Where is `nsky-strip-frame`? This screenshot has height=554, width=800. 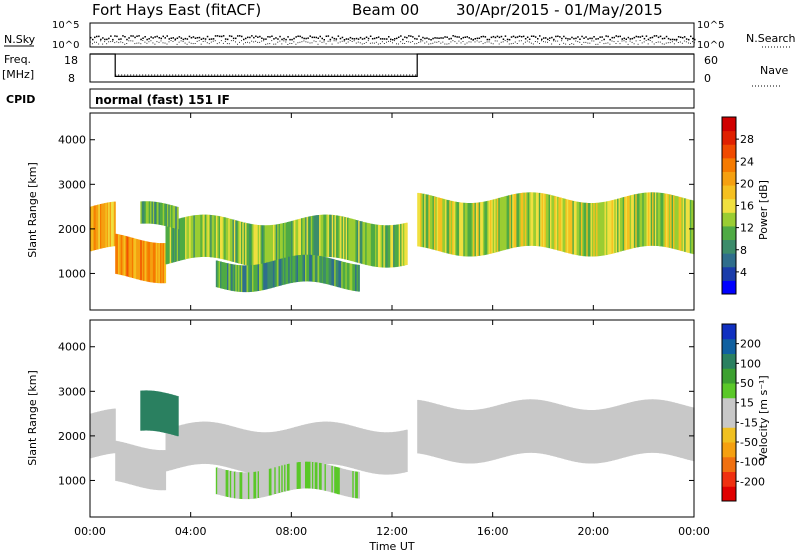 nsky-strip-frame is located at coordinates (392, 35).